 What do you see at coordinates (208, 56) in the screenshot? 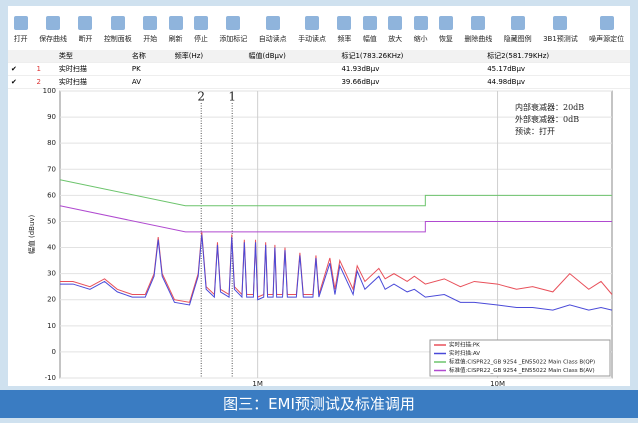
I see `header-cell: 频率(Hz)` at bounding box center [208, 56].